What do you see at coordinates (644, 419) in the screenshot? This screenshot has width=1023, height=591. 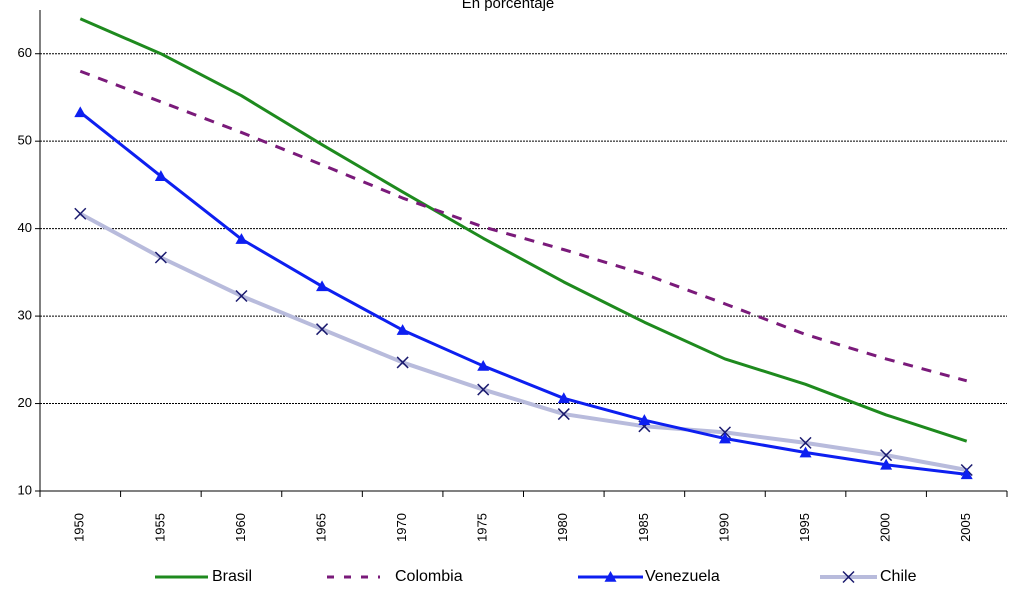 I see `data-point-venezuela-1985` at bounding box center [644, 419].